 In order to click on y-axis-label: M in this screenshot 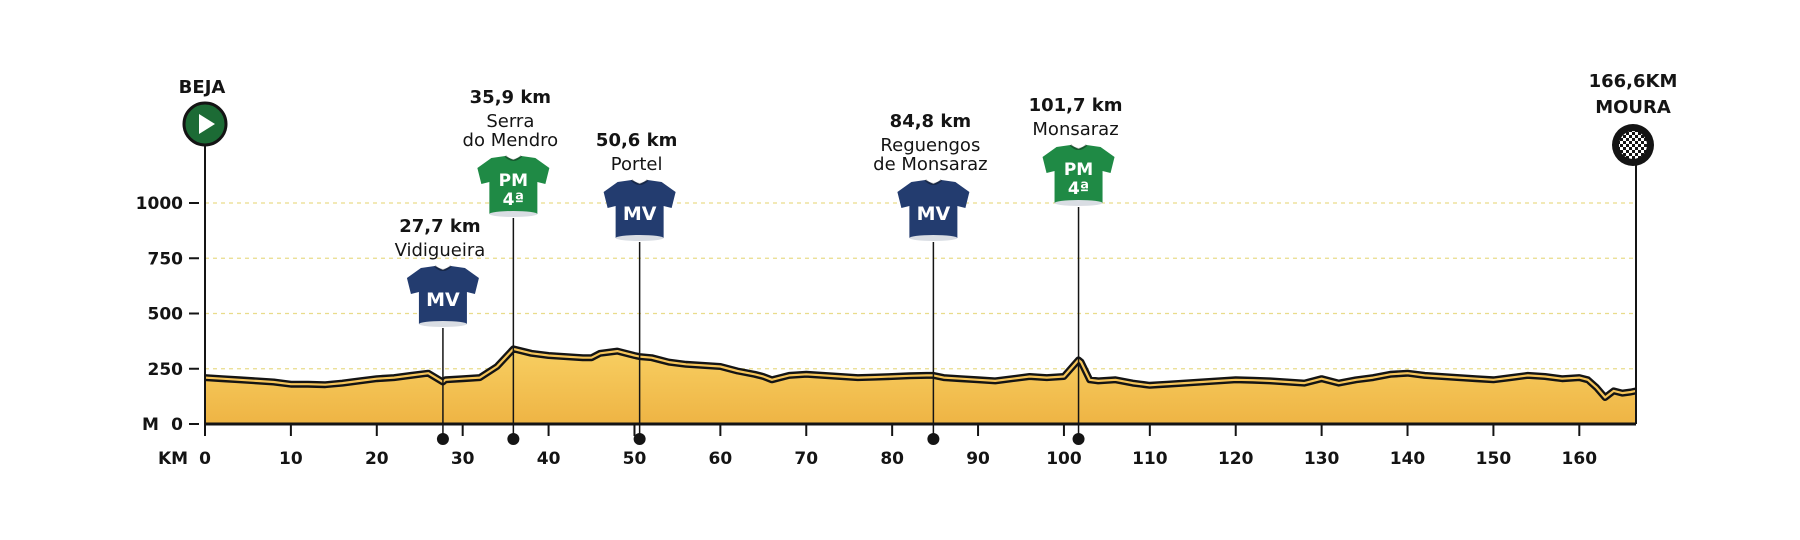, I will do `click(150, 425)`.